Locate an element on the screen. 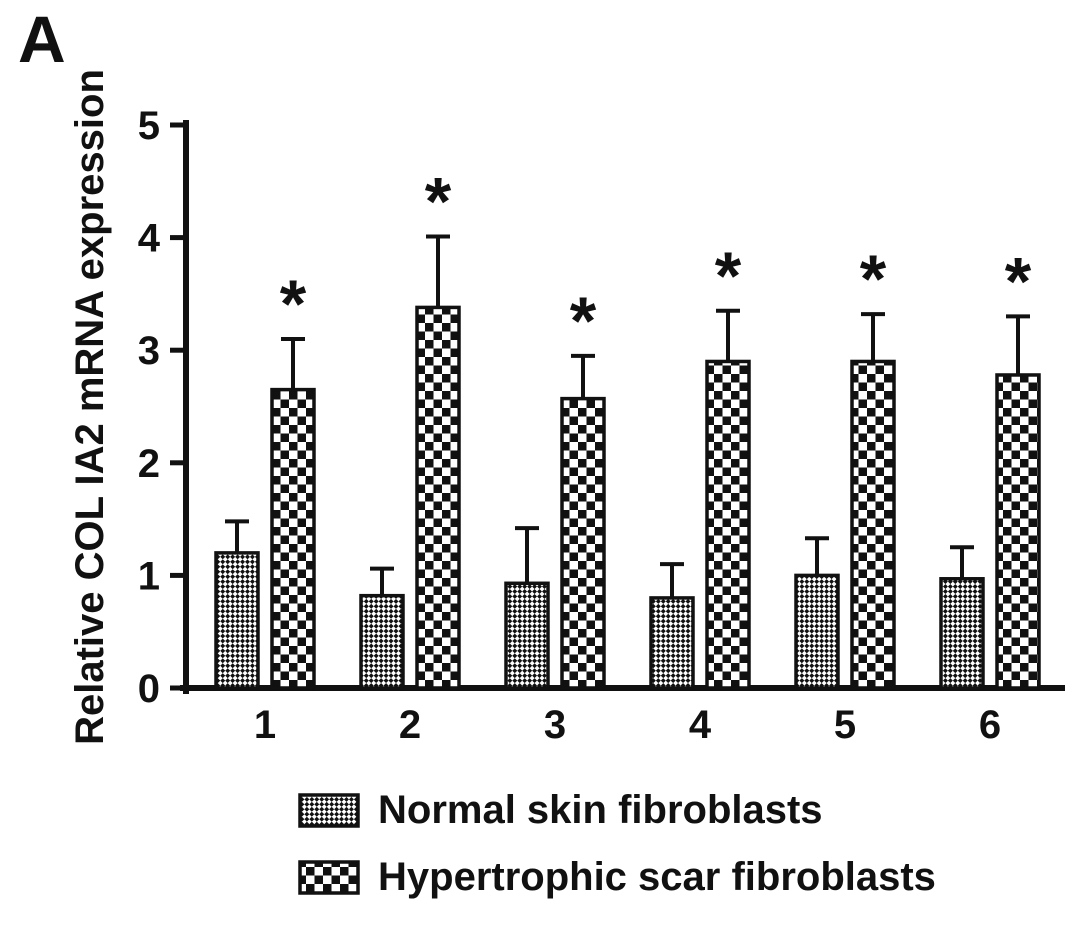 This screenshot has width=1087, height=940. y-tick-label-1: 1 is located at coordinates (149, 576).